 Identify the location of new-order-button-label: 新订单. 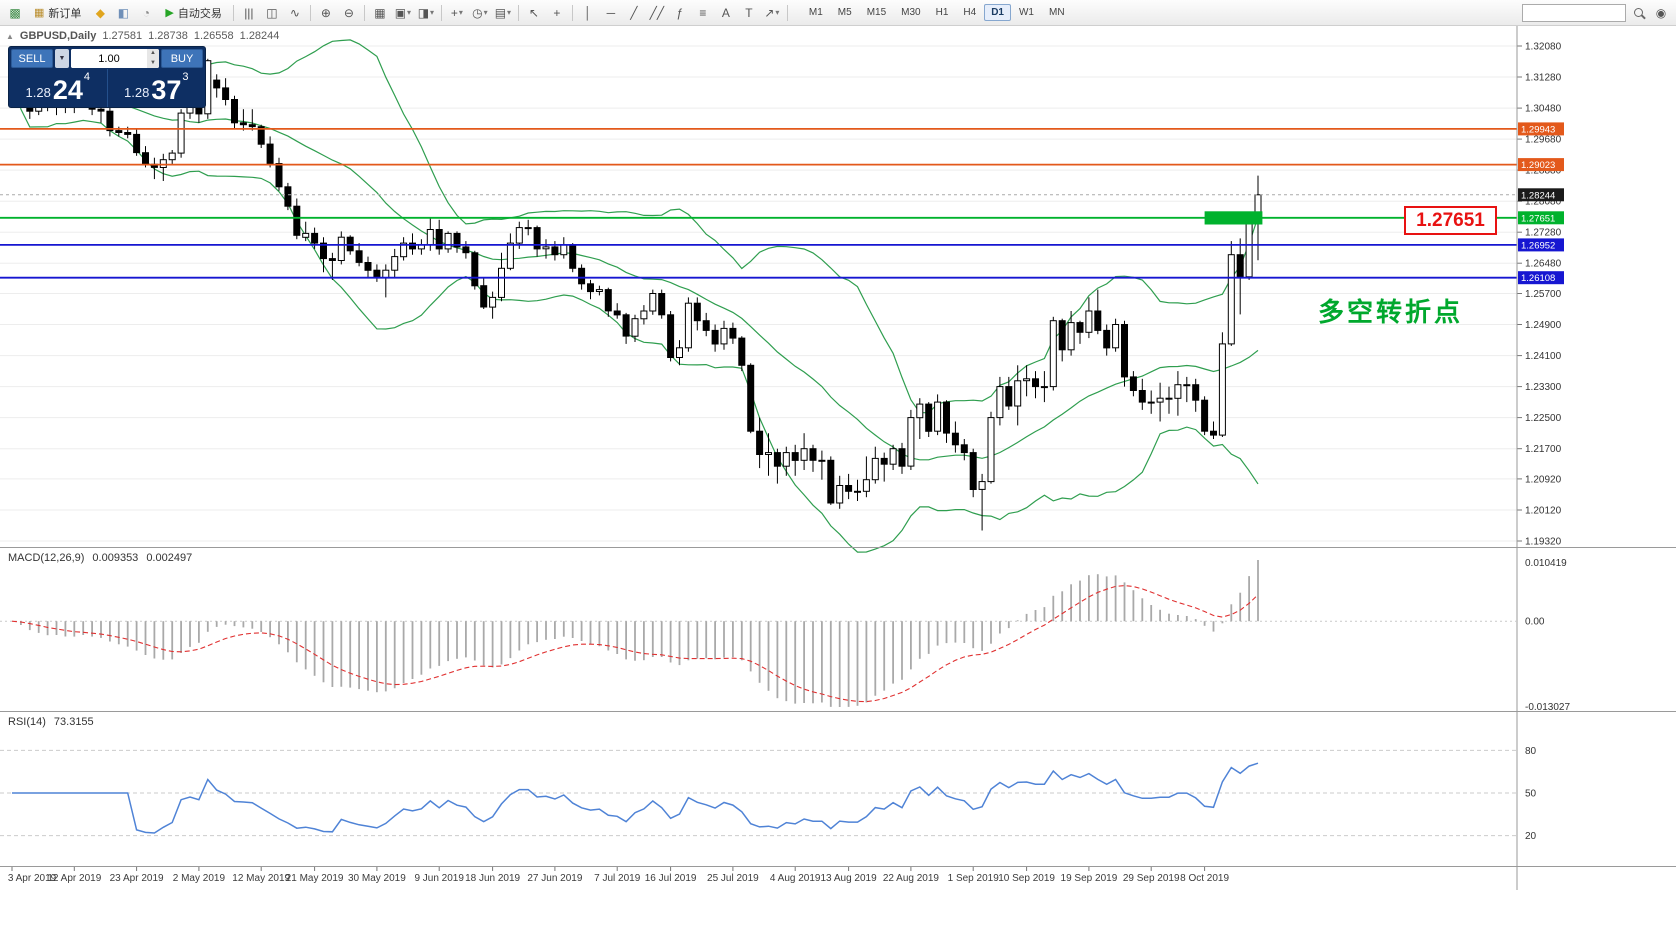
(65, 13).